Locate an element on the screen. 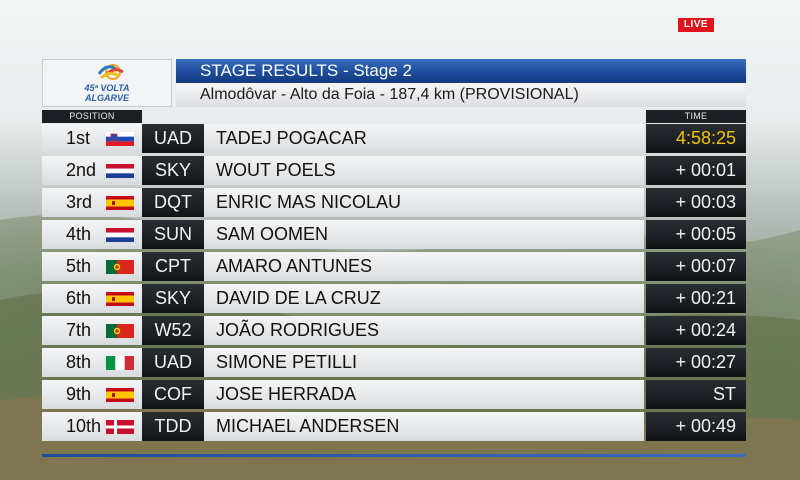  table-row: 7th W52 JOÃO RODRIGUES + 00:24 is located at coordinates (394, 330).